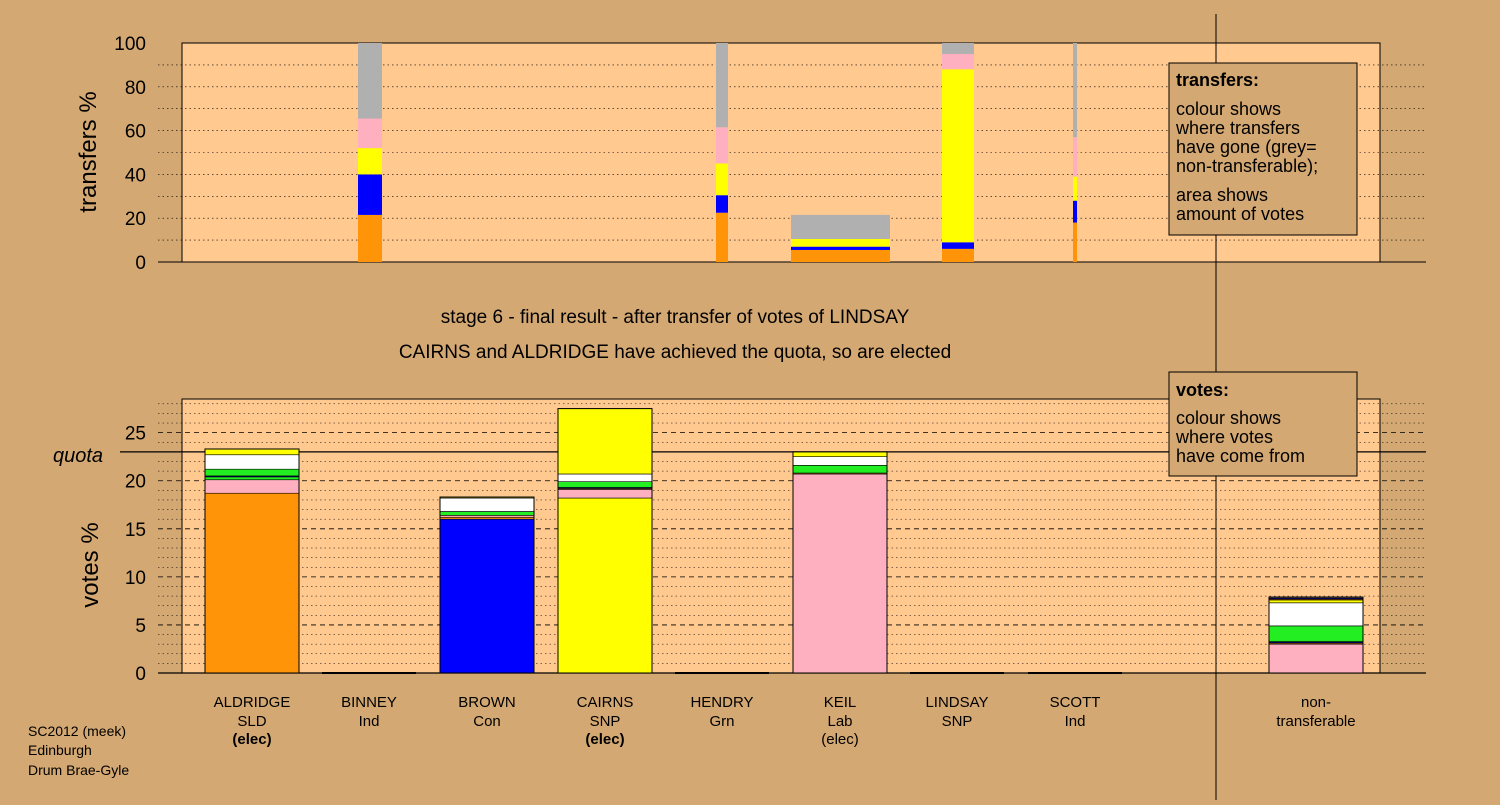 This screenshot has height=805, width=1500. I want to click on vote-bar-keil, so click(840, 562).